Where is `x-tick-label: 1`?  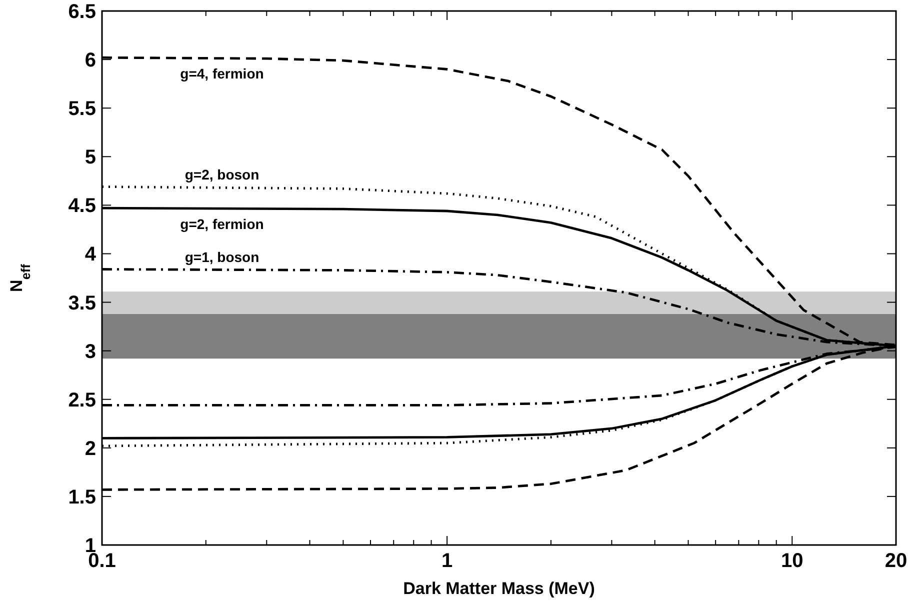
x-tick-label: 1 is located at coordinates (447, 561).